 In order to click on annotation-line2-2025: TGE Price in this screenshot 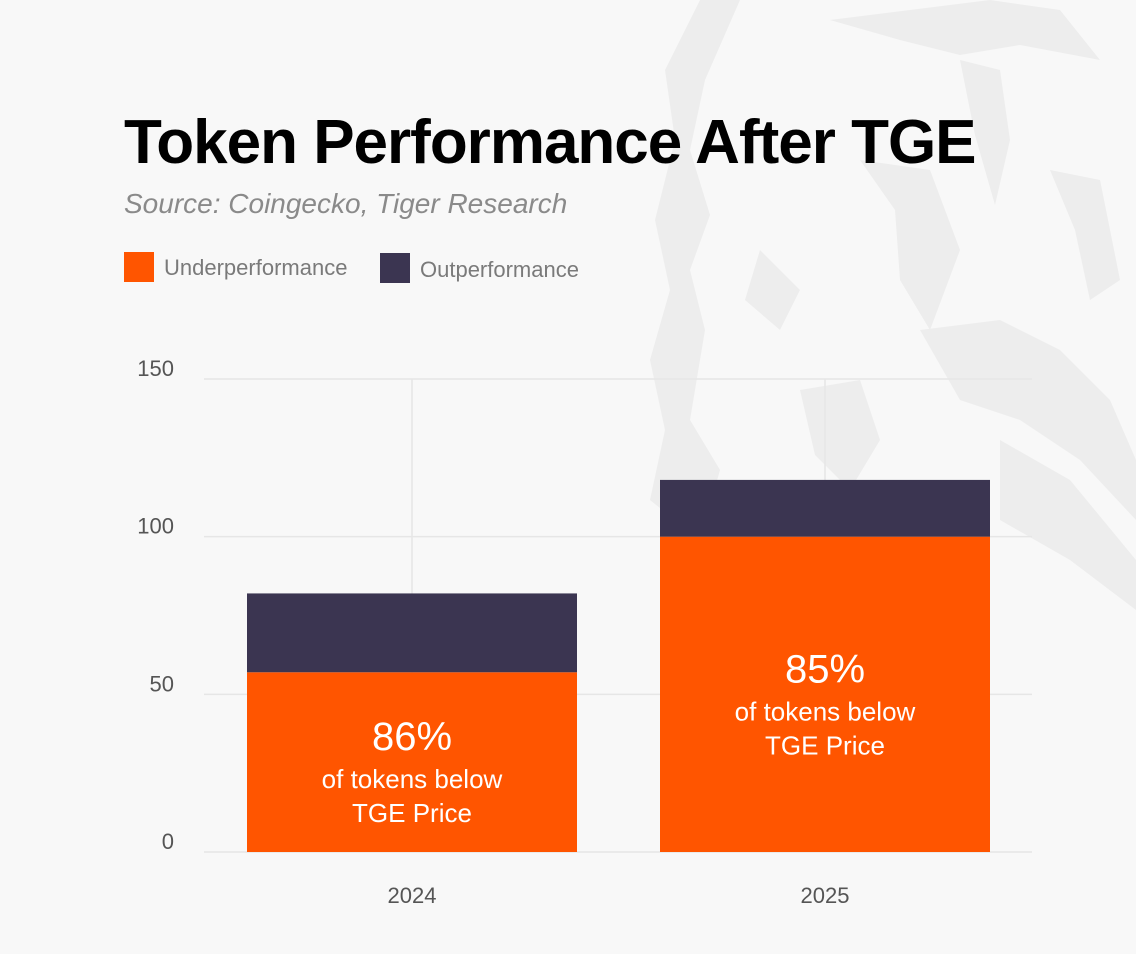, I will do `click(825, 745)`.